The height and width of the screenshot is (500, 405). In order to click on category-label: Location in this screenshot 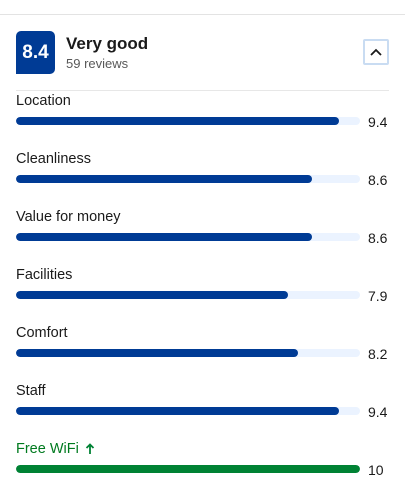, I will do `click(43, 101)`.